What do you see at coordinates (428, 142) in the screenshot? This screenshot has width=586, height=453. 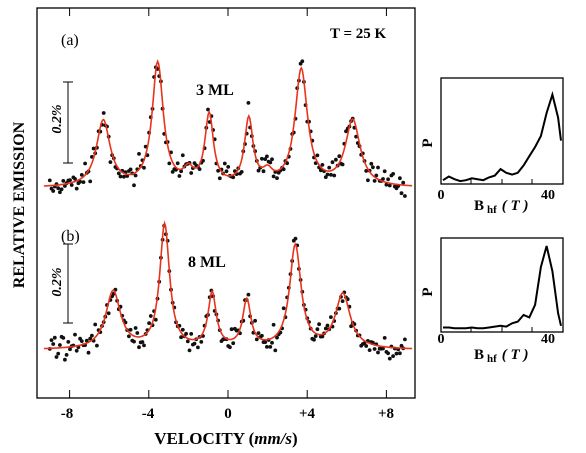 I see `inset-a-ylabel: P` at bounding box center [428, 142].